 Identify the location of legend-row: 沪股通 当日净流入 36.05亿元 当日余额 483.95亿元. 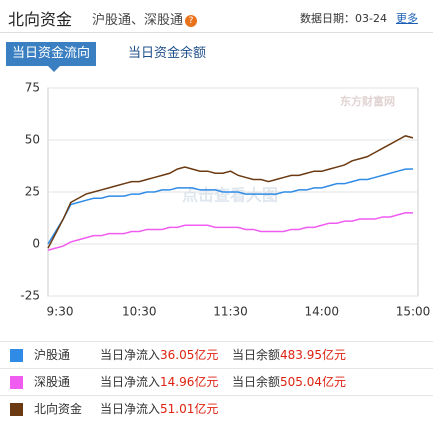
(216, 355).